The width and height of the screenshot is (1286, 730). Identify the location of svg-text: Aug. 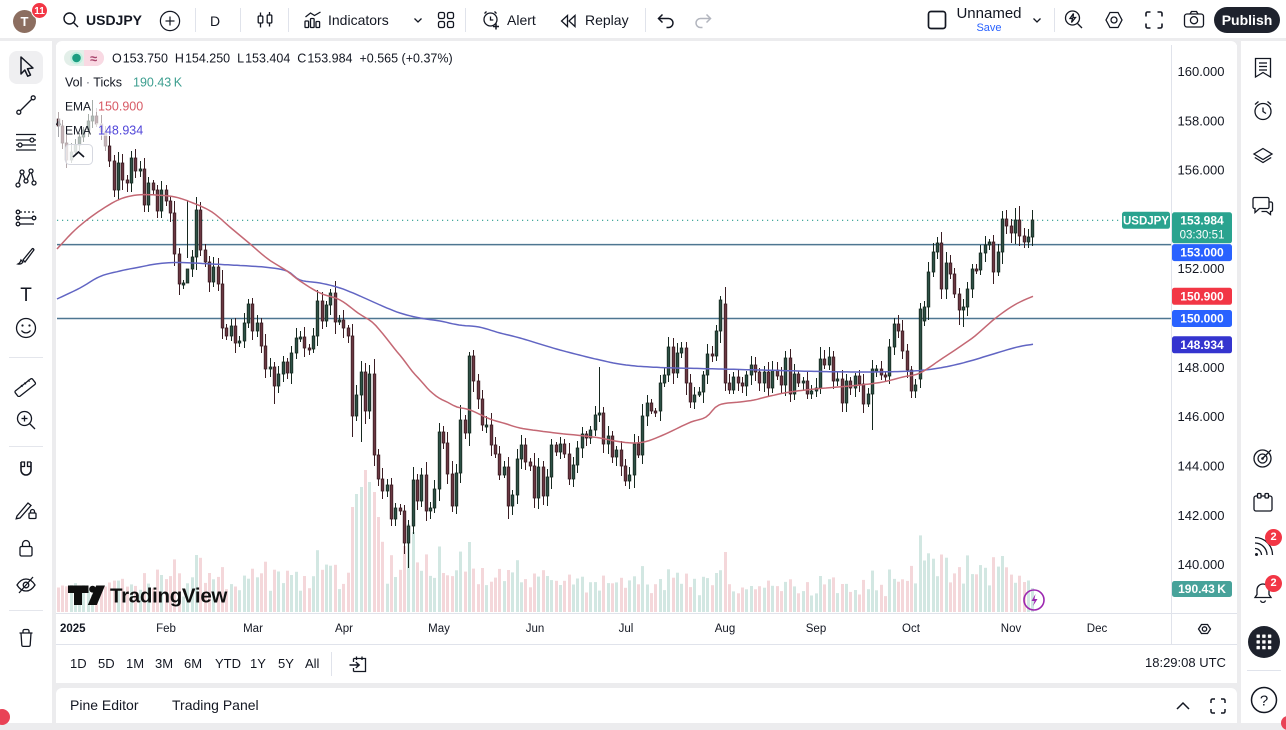
(725, 629).